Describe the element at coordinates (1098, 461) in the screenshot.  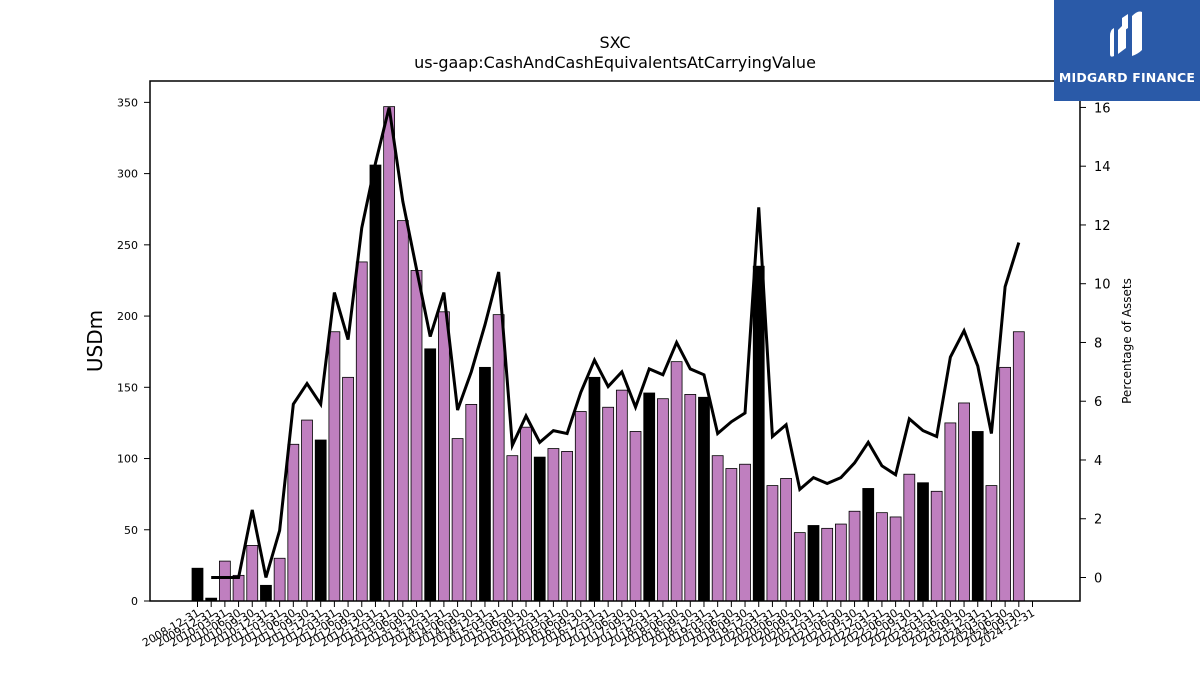
I see `y2-tick-label: 4` at that location.